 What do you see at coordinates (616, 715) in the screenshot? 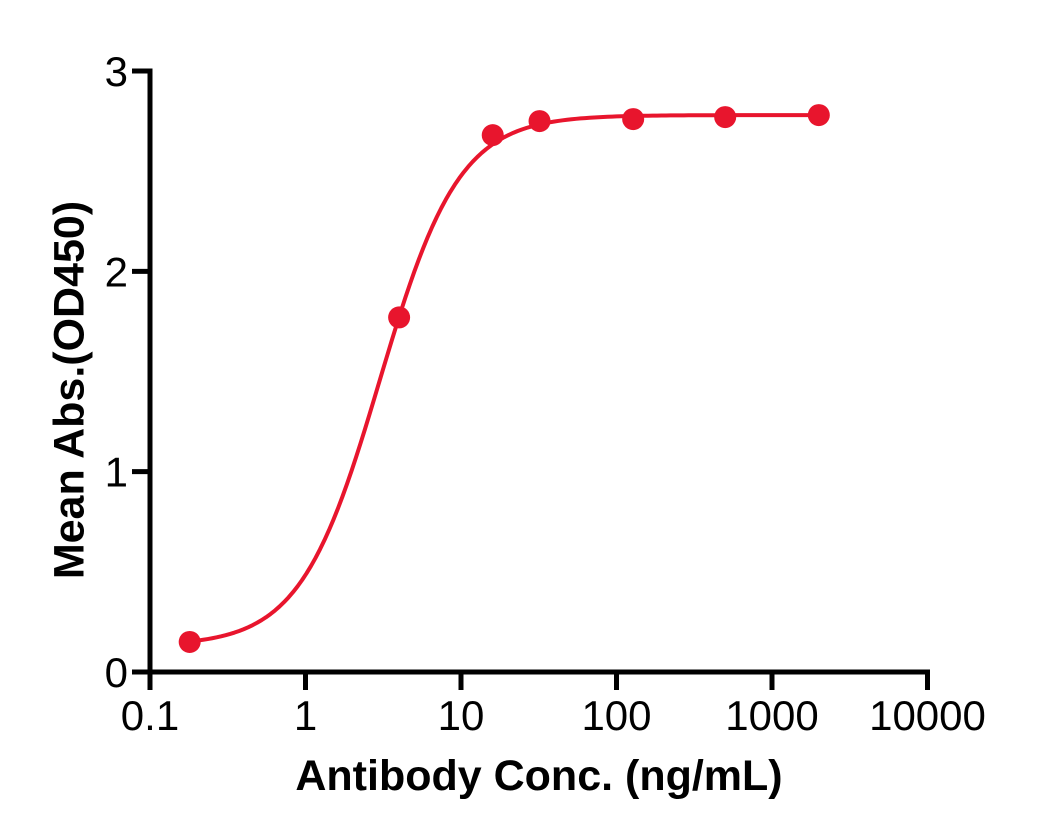
I see `x-tick-label: 100` at bounding box center [616, 715].